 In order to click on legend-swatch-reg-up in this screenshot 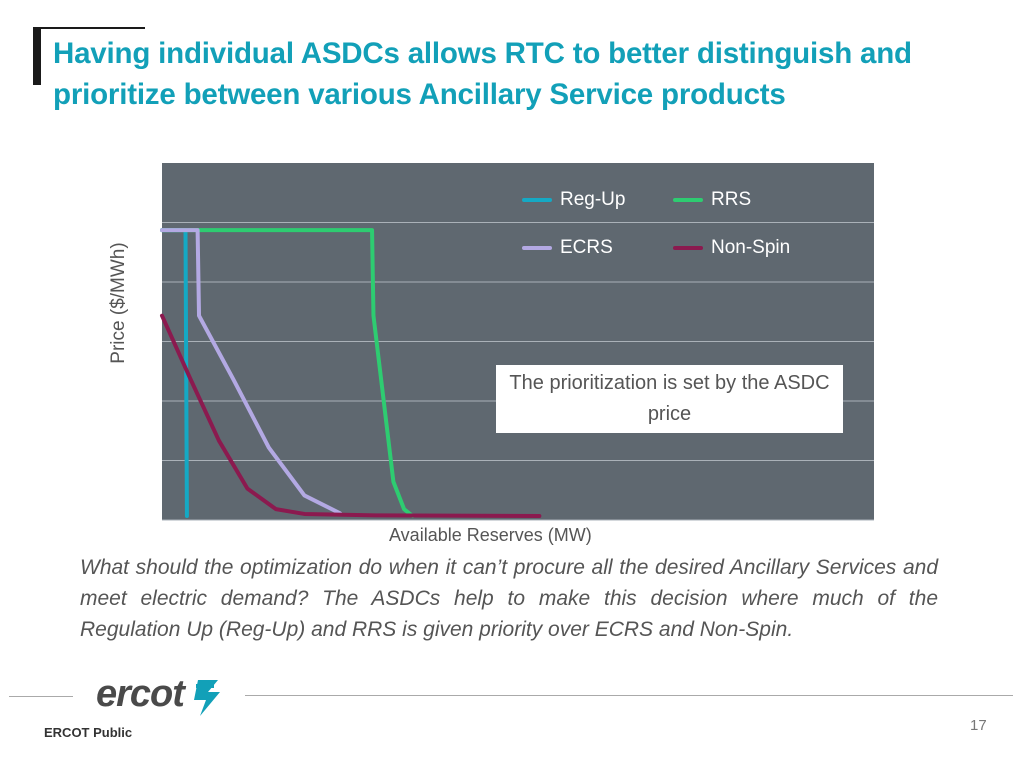, I will do `click(537, 200)`.